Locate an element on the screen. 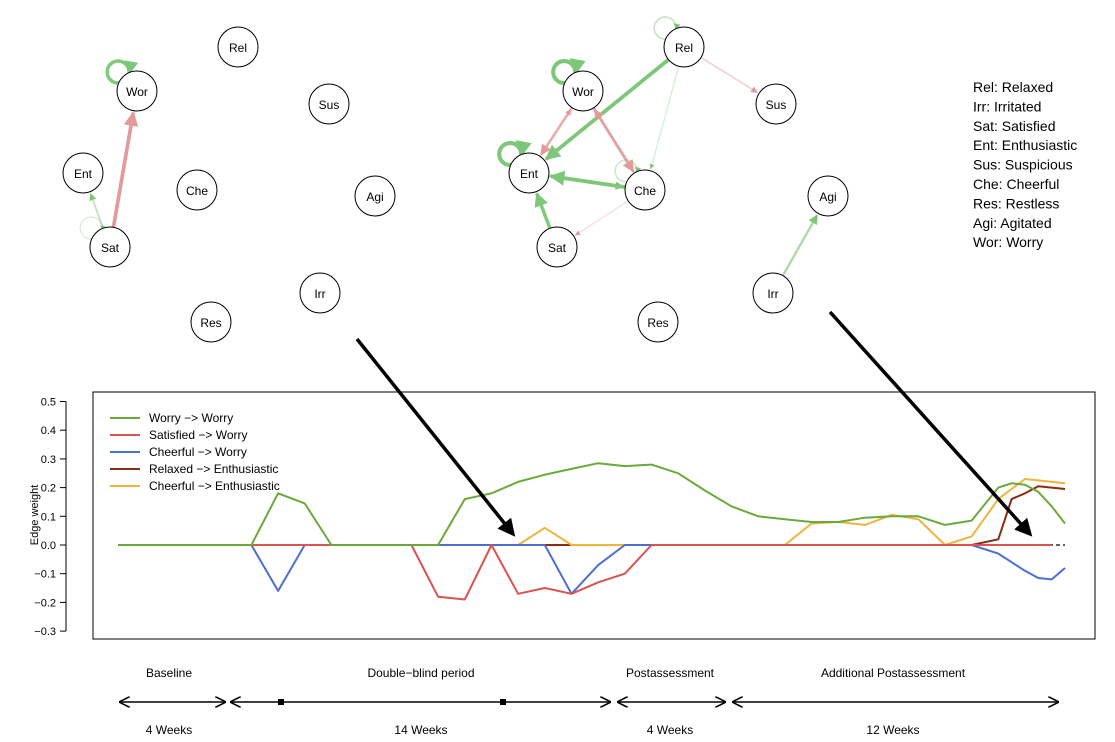 Image resolution: width=1115 pixels, height=742 pixels. phase-3: Postassessment 4 Weeks is located at coordinates (671, 701).